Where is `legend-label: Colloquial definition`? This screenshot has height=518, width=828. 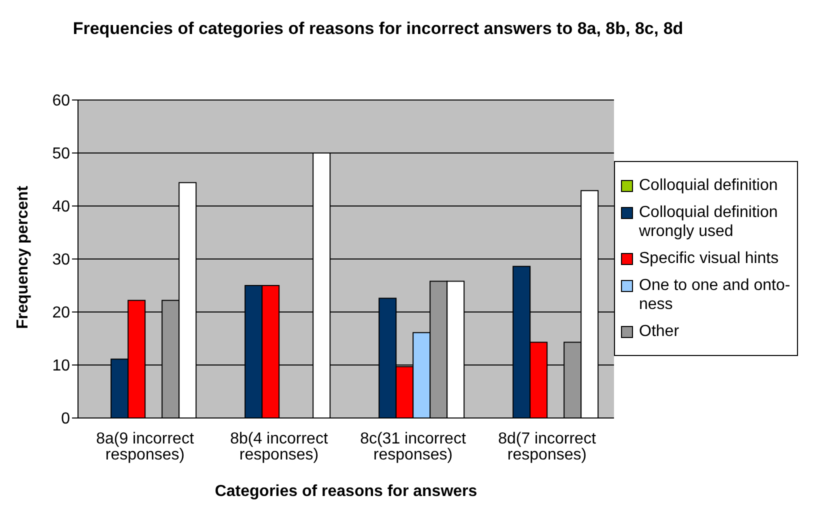 legend-label: Colloquial definition is located at coordinates (708, 185).